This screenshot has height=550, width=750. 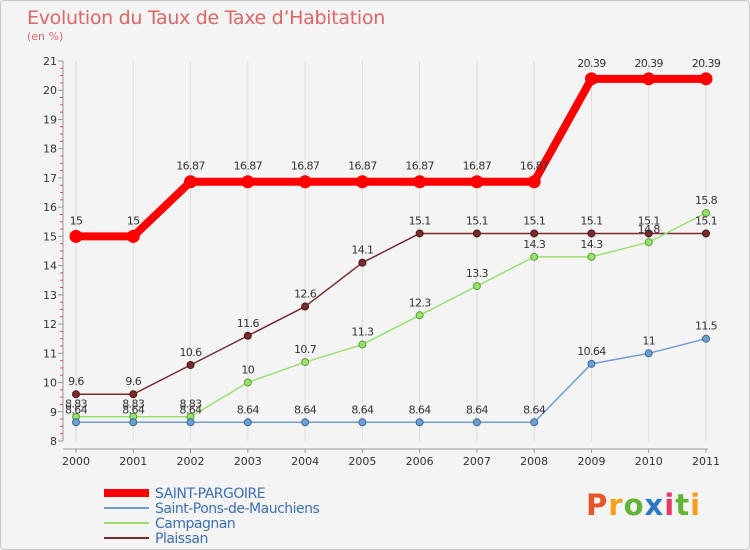 What do you see at coordinates (305, 461) in the screenshot?
I see `x-tick-label: 2004` at bounding box center [305, 461].